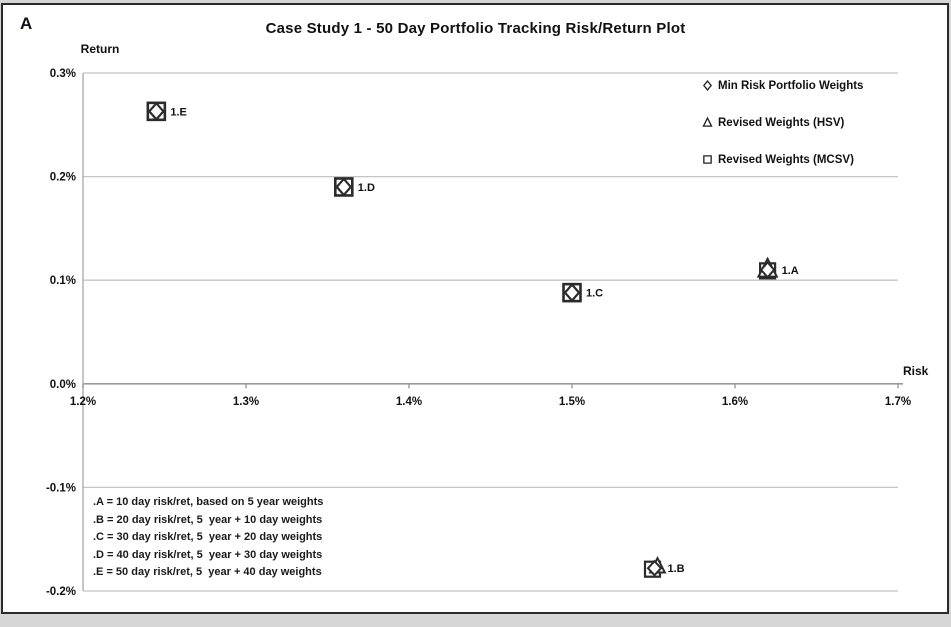 The height and width of the screenshot is (627, 951). I want to click on point-label: 1.C, so click(594, 294).